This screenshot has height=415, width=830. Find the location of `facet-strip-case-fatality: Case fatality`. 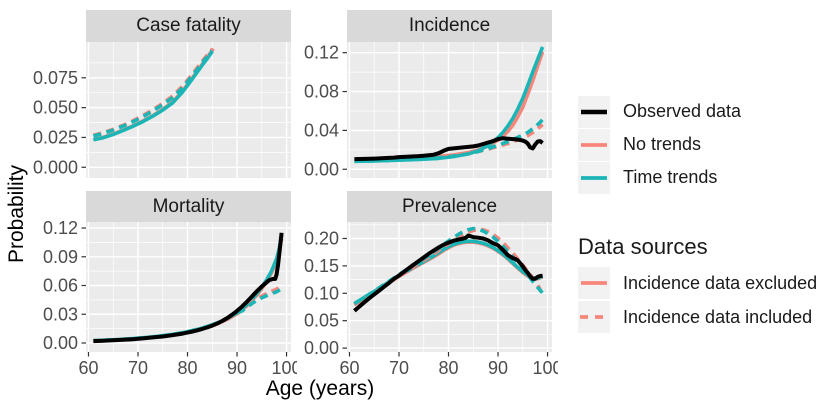

facet-strip-case-fatality: Case fatality is located at coordinates (188, 26).